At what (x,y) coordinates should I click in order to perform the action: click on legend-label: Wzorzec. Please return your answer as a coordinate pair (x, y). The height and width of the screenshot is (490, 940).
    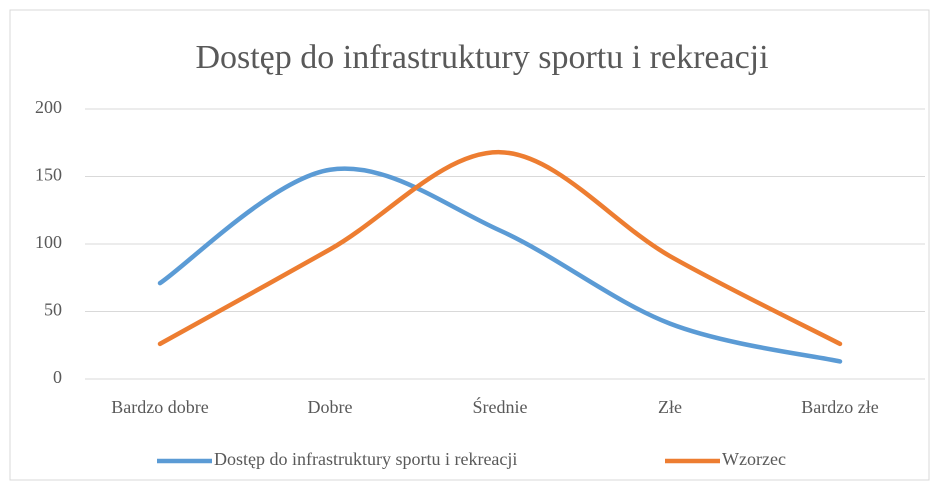
    Looking at the image, I should click on (754, 459).